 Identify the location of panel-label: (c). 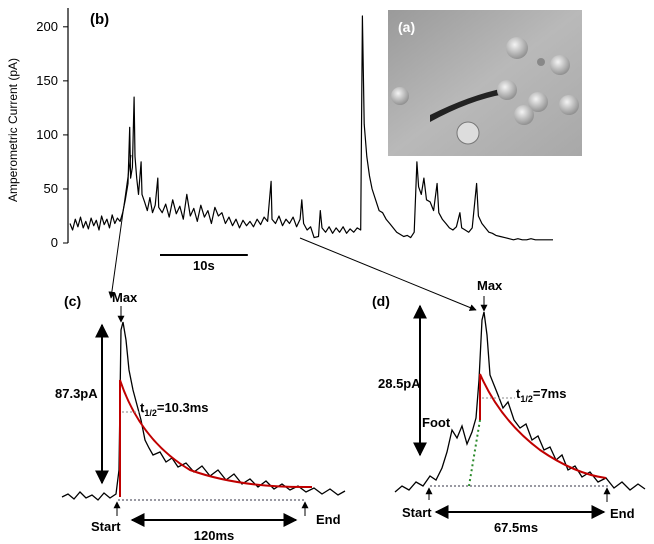
(72, 301).